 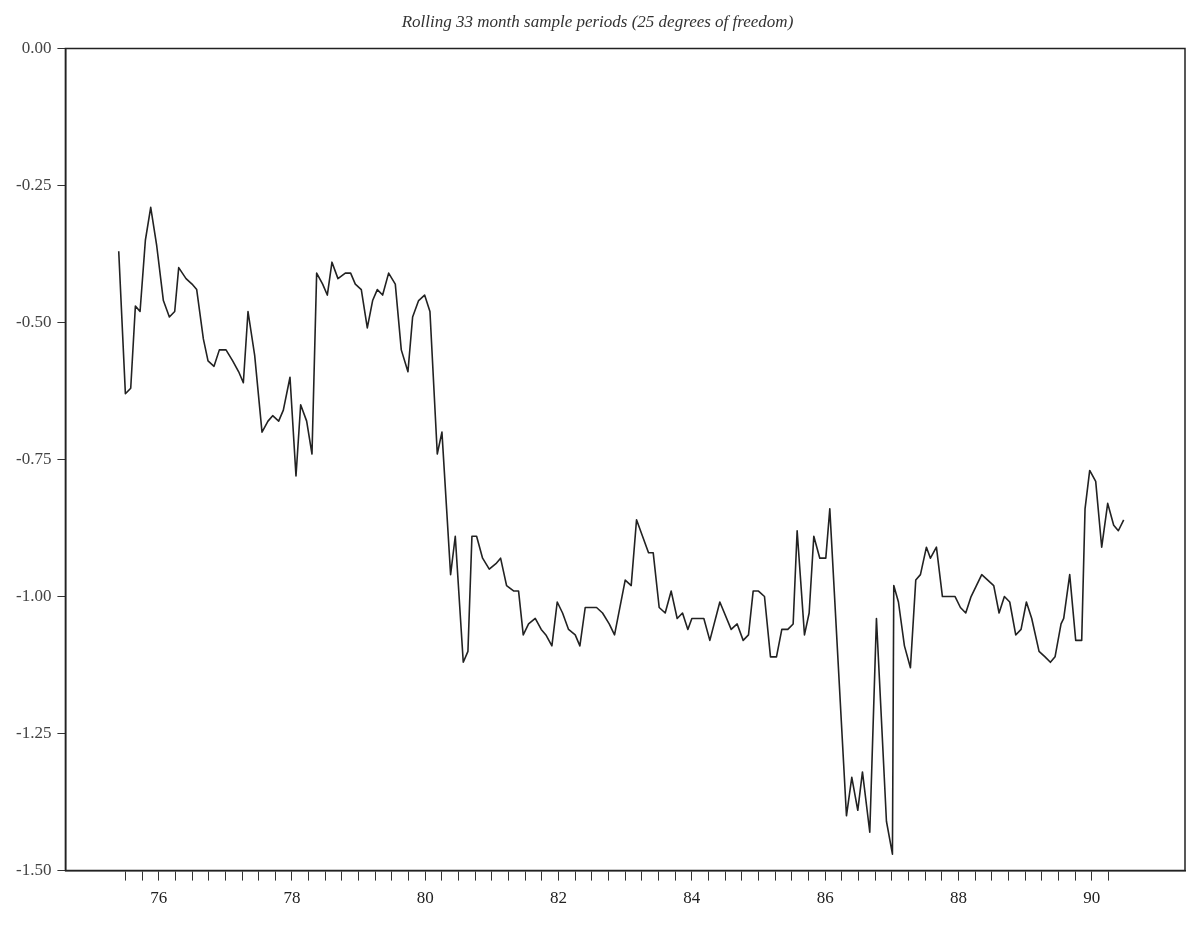 I want to click on chart-title: Rolling 33 month sample periods (25 degrees of freedom), so click(x=597, y=21).